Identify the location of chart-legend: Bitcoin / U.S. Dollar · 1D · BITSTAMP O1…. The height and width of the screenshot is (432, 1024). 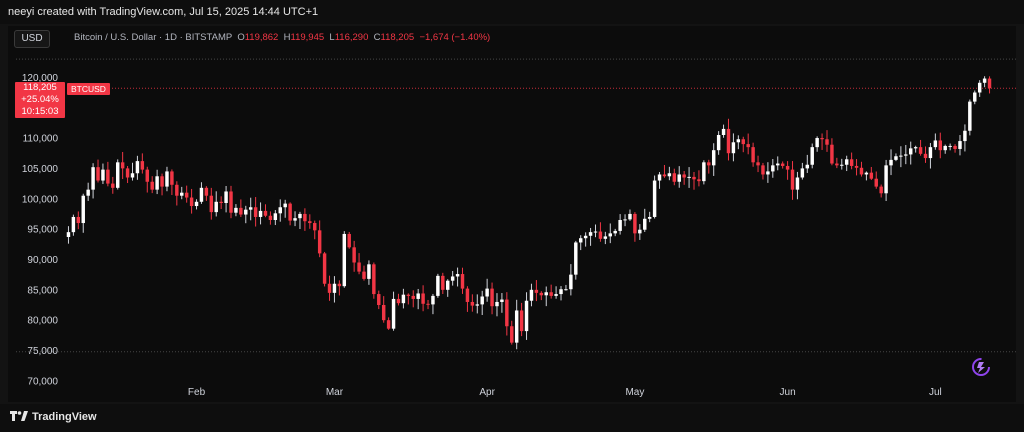
(282, 38).